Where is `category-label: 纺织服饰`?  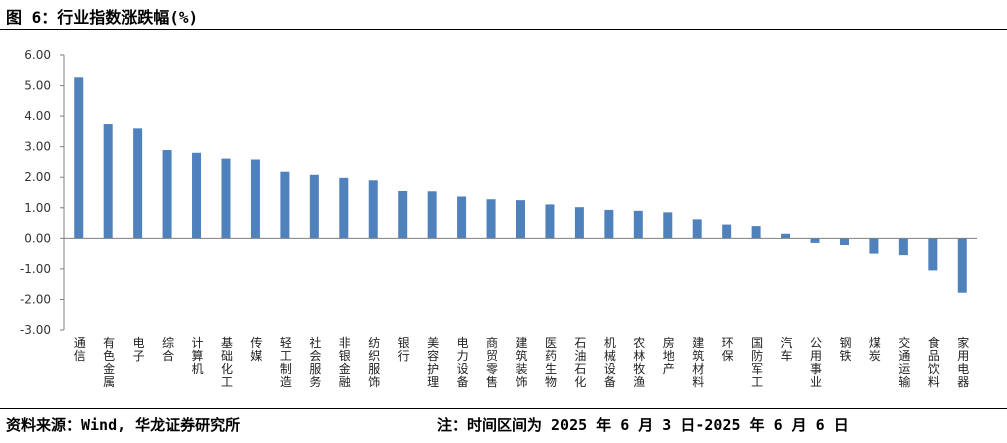
category-label: 纺织服饰 is located at coordinates (374, 362).